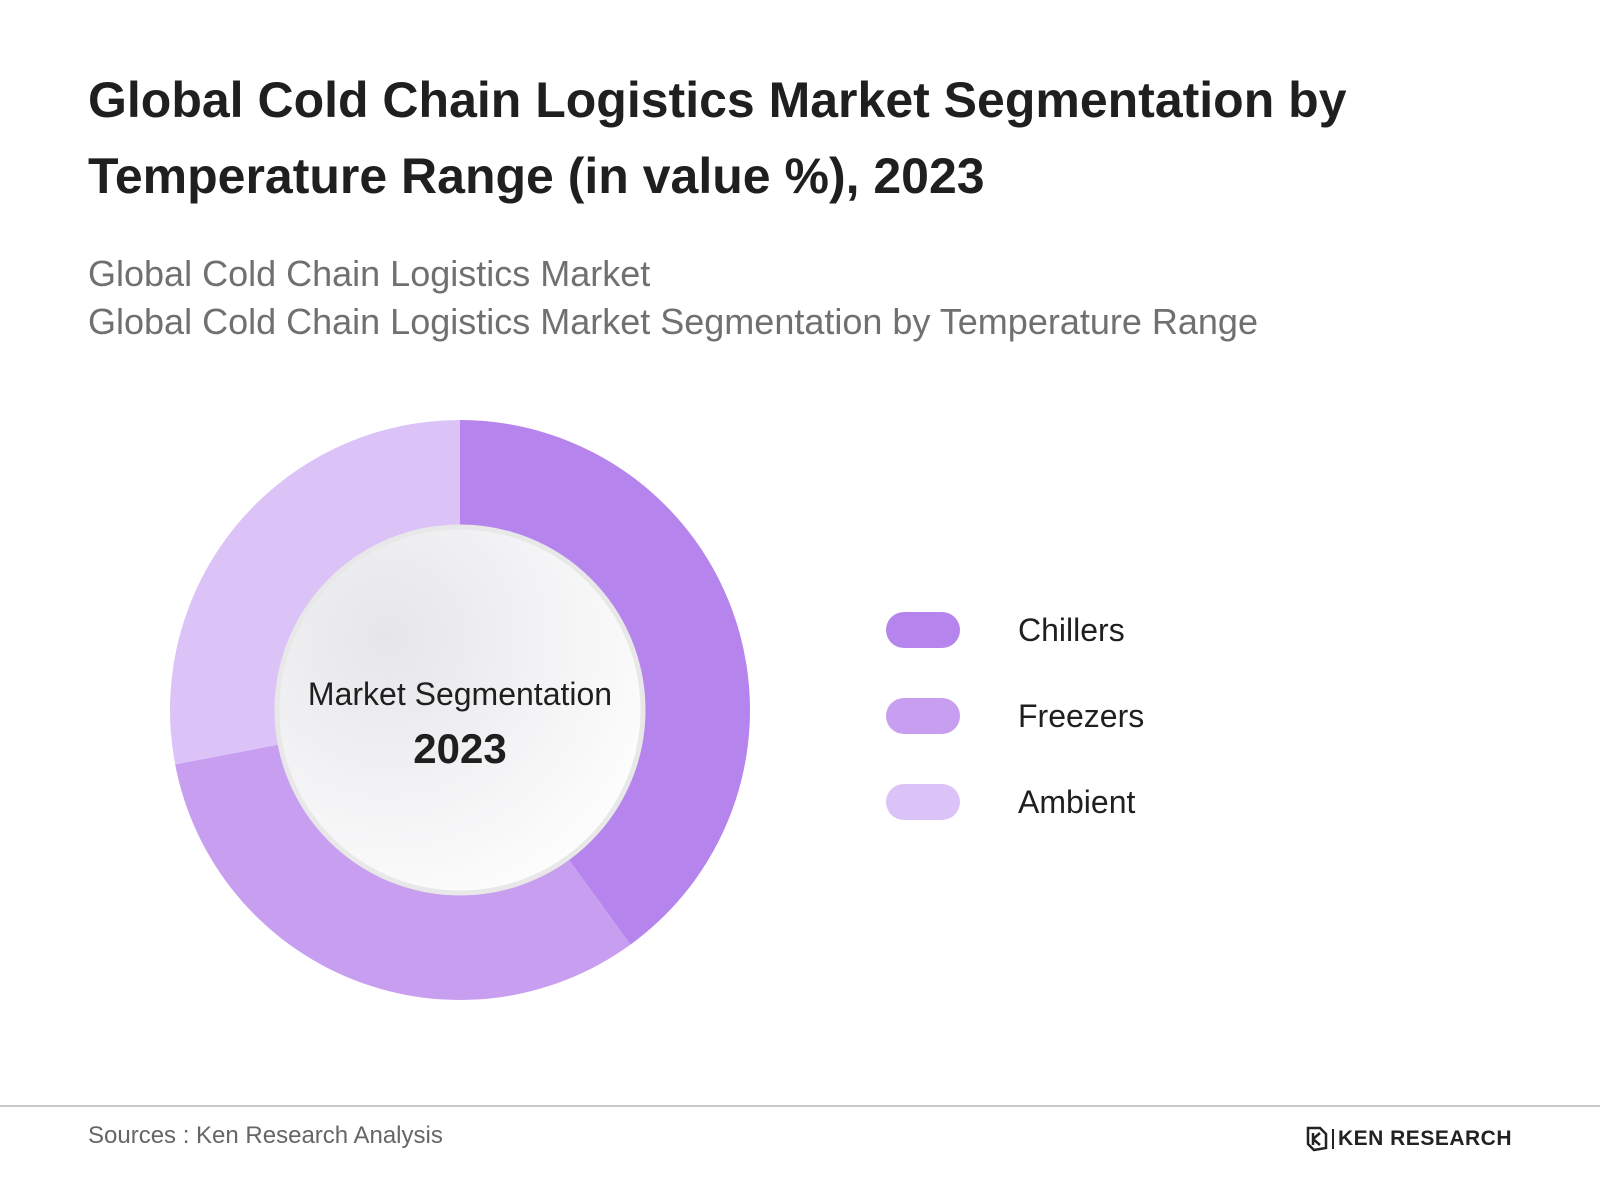 The height and width of the screenshot is (1200, 1600). I want to click on legend-swatch-chillers, so click(923, 630).